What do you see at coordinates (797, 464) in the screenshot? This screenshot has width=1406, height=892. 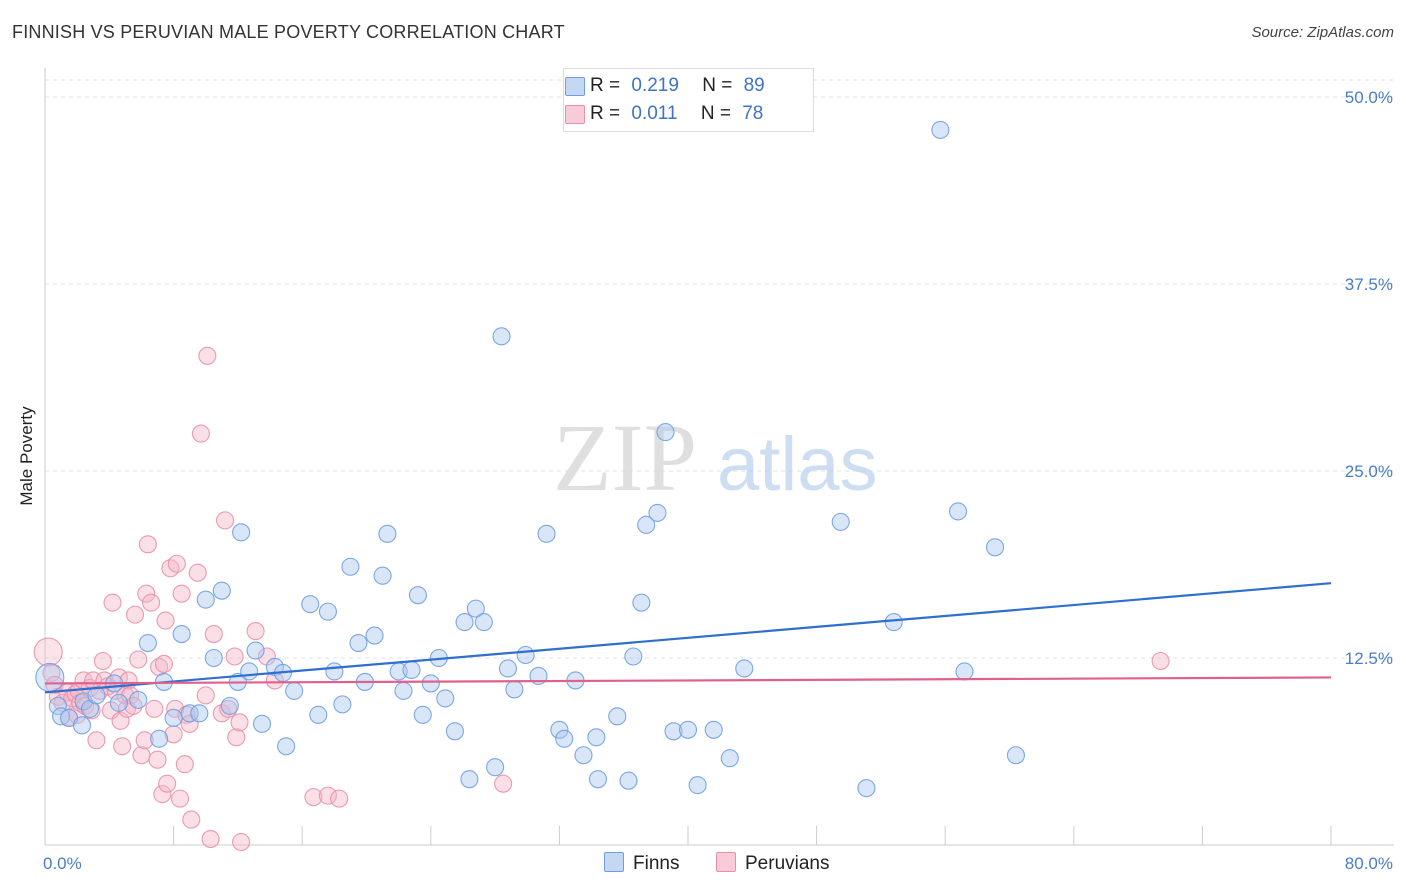 I see `watermark-atlas: atlas` at bounding box center [797, 464].